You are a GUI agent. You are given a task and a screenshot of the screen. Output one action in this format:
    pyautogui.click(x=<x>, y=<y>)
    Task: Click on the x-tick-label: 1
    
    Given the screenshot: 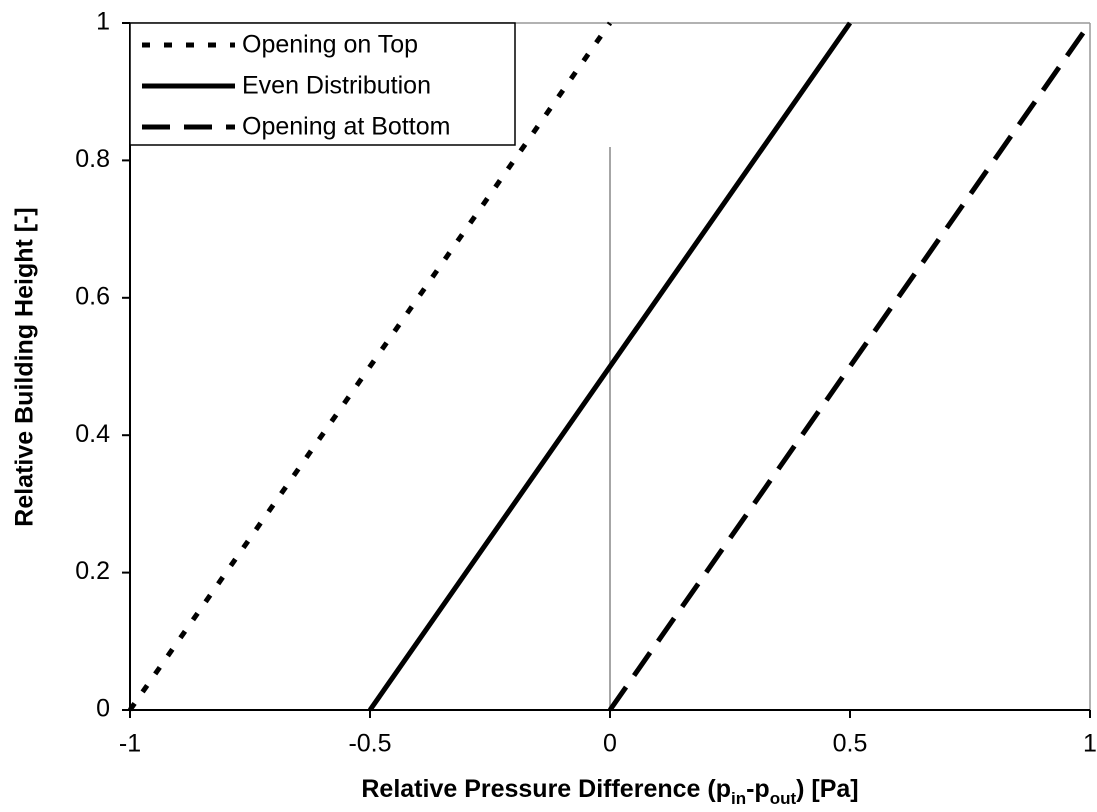 What is the action you would take?
    pyautogui.click(x=1090, y=744)
    